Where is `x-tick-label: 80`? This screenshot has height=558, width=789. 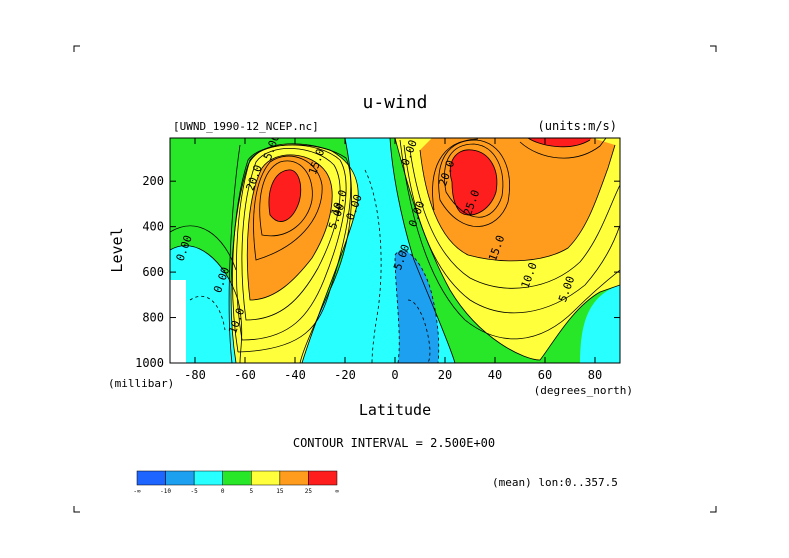
x-tick-label: 80 is located at coordinates (595, 375).